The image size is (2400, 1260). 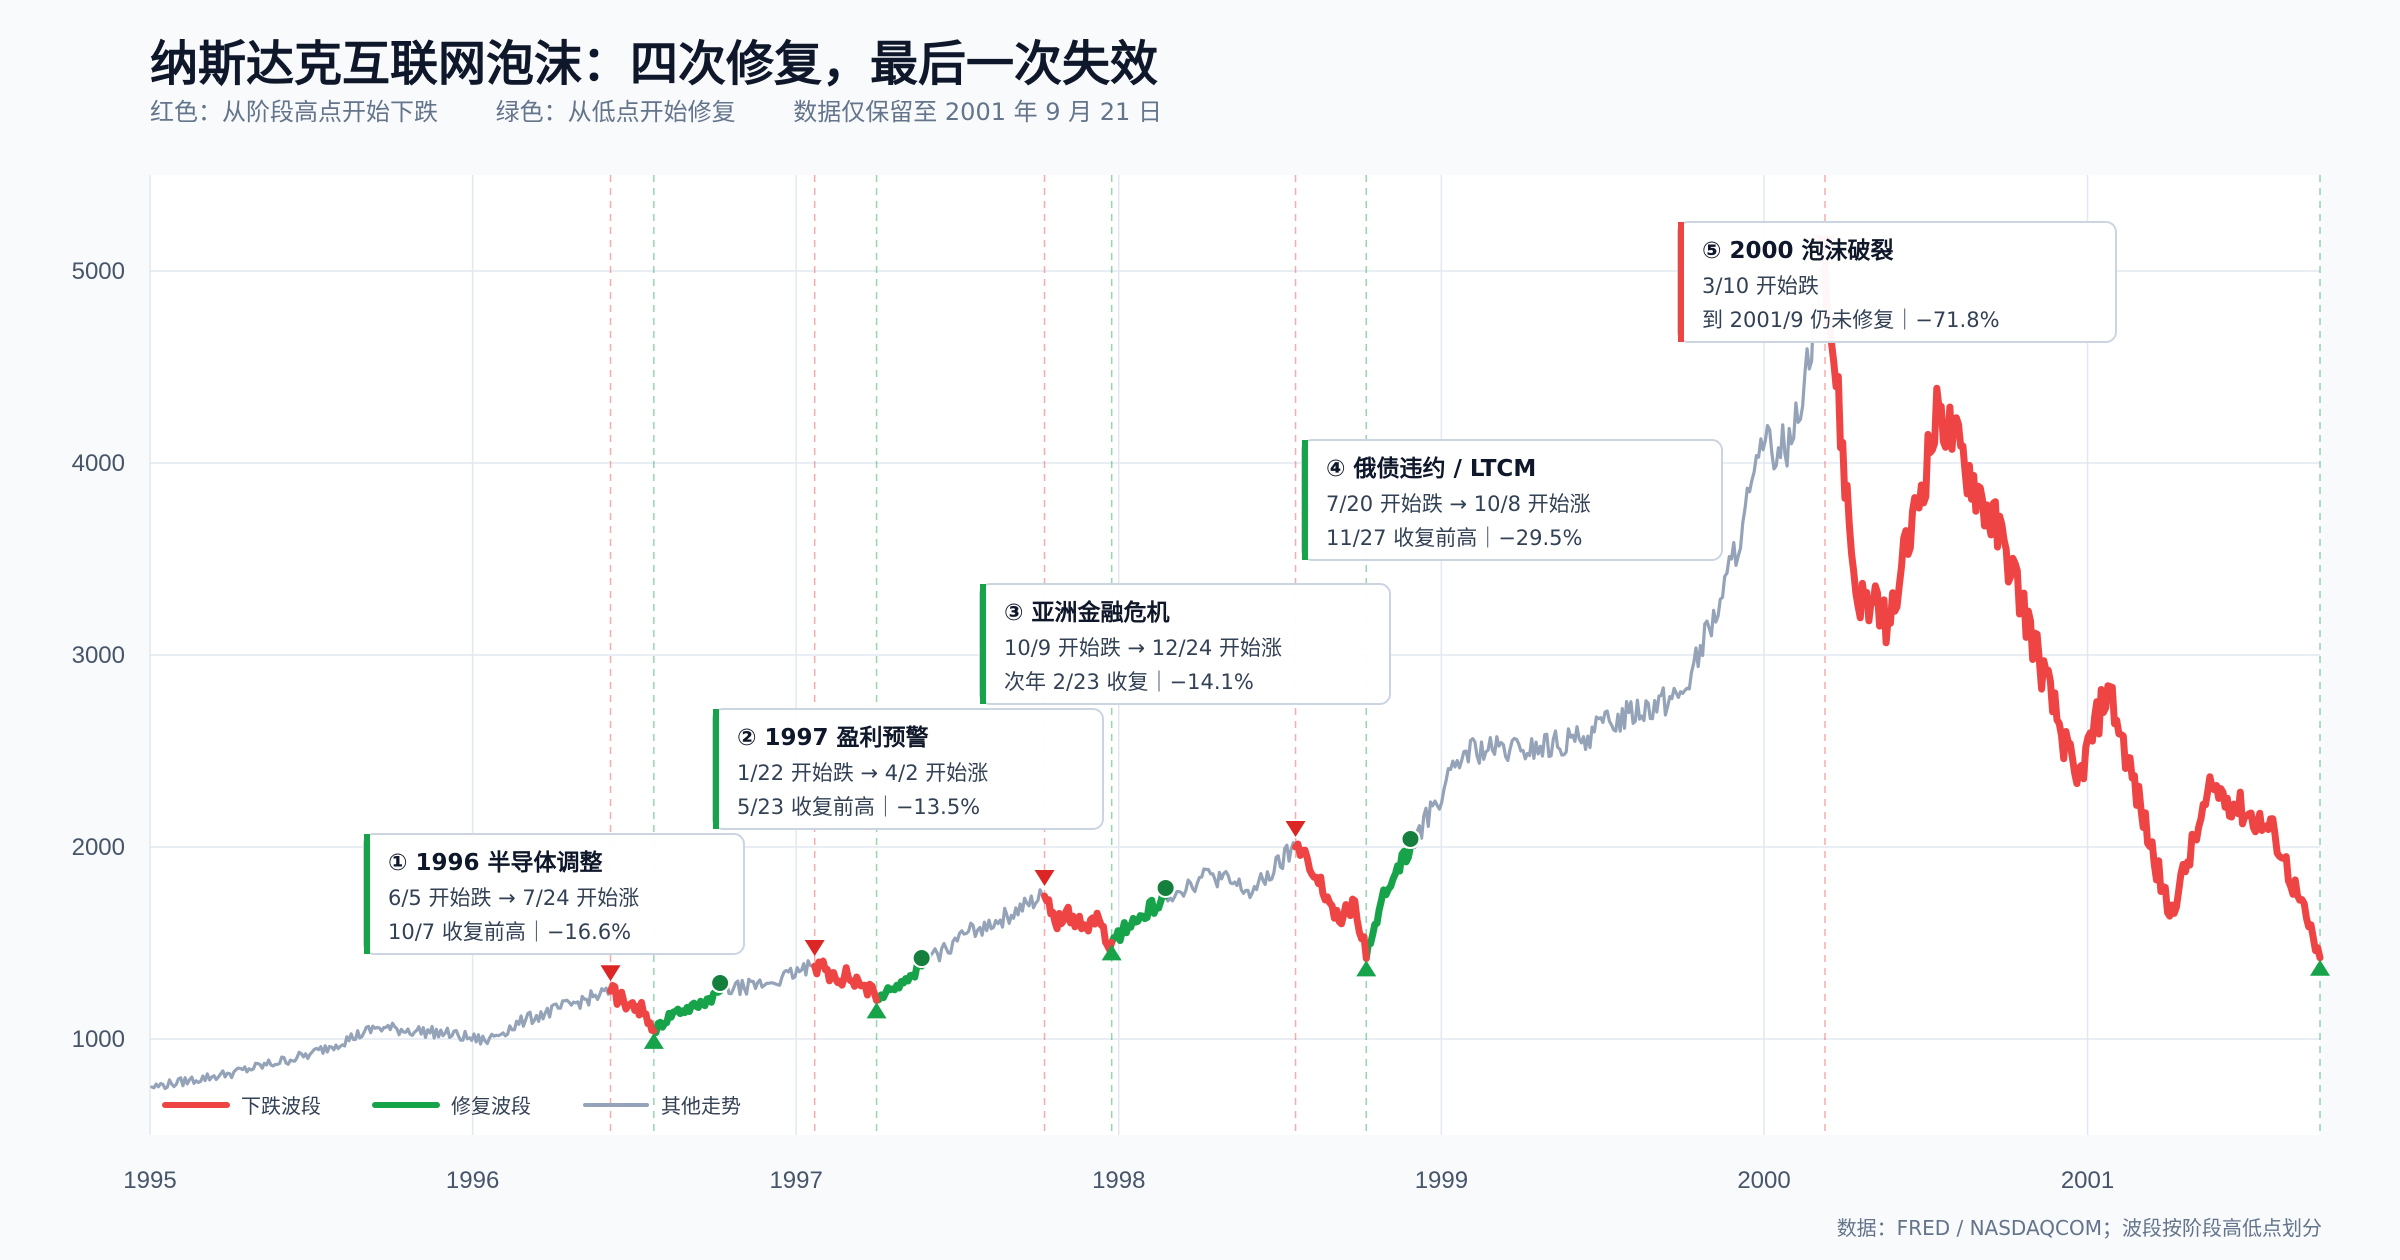 I want to click on annotation-title: ② 1997 盈利预警, so click(x=833, y=738).